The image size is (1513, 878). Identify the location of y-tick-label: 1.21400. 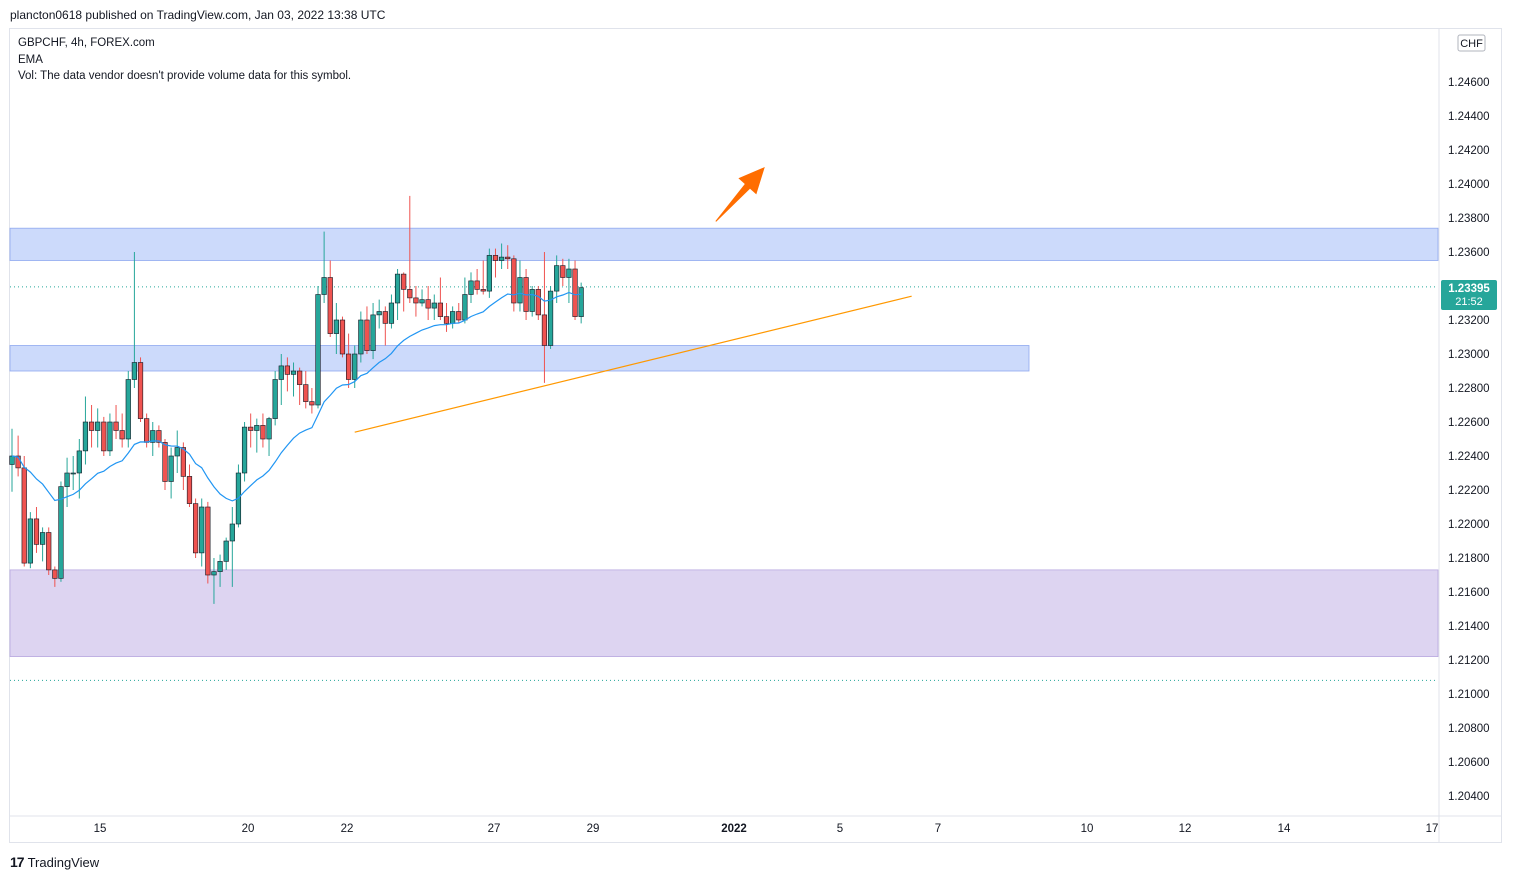
(1469, 627).